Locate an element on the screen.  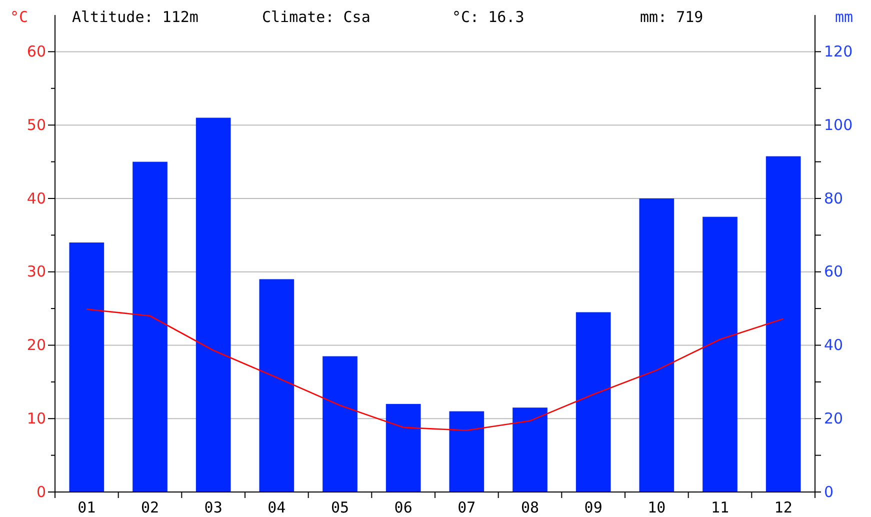
x-tick-label: 06 is located at coordinates (403, 507).